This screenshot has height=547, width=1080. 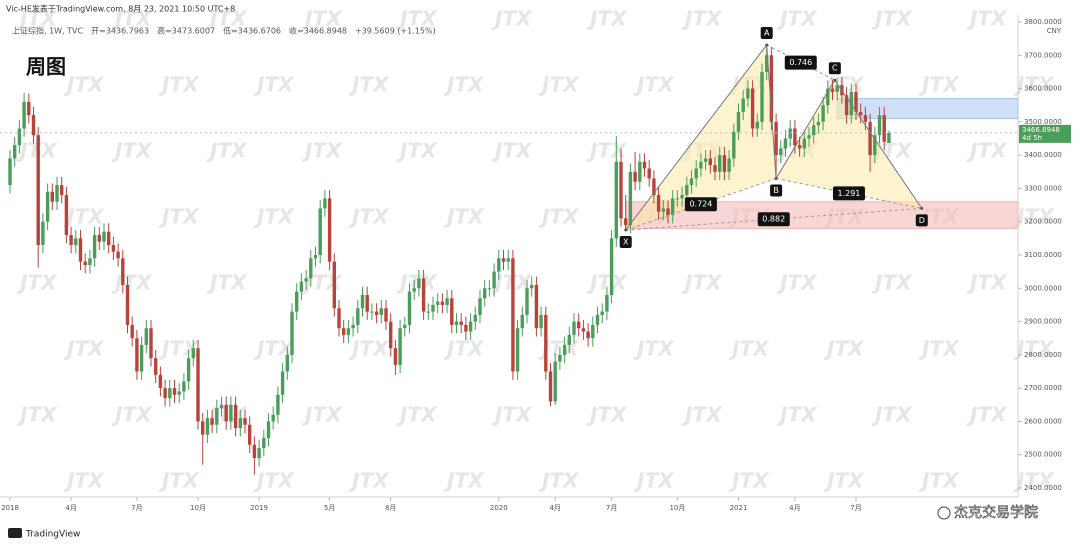 What do you see at coordinates (1043, 488) in the screenshot?
I see `y-tick-label: 2400.0000` at bounding box center [1043, 488].